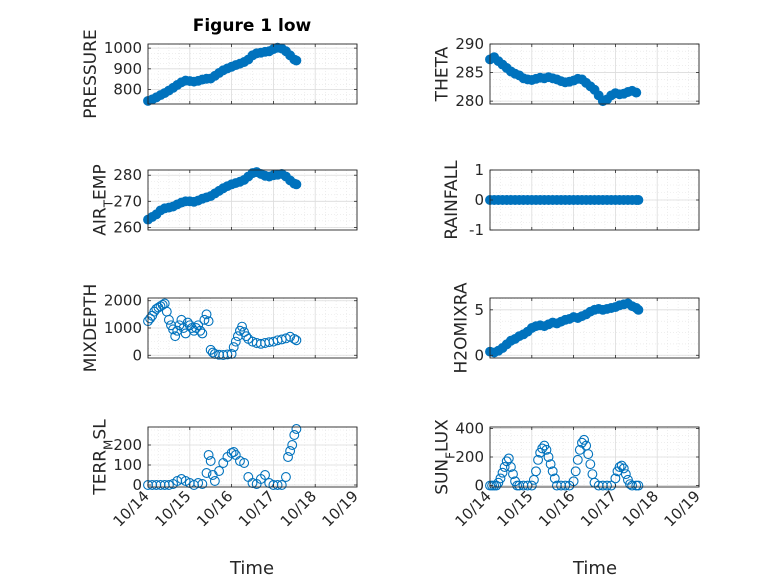 Image resolution: width=778 pixels, height=583 pixels. What do you see at coordinates (479, 310) in the screenshot?
I see `y-tick-label: 5` at bounding box center [479, 310].